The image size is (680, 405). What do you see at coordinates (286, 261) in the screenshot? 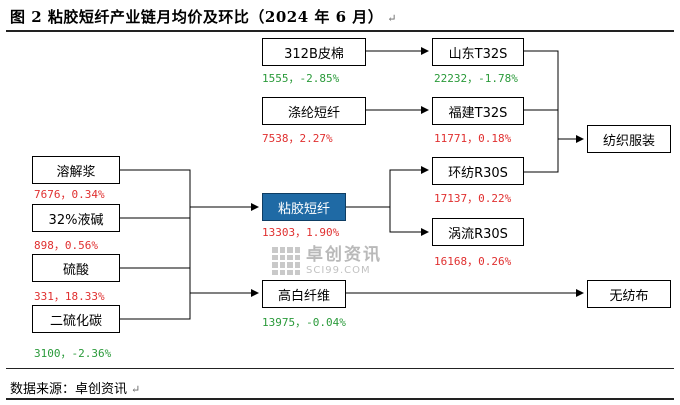
I see `sci99-logo-icon` at bounding box center [286, 261].